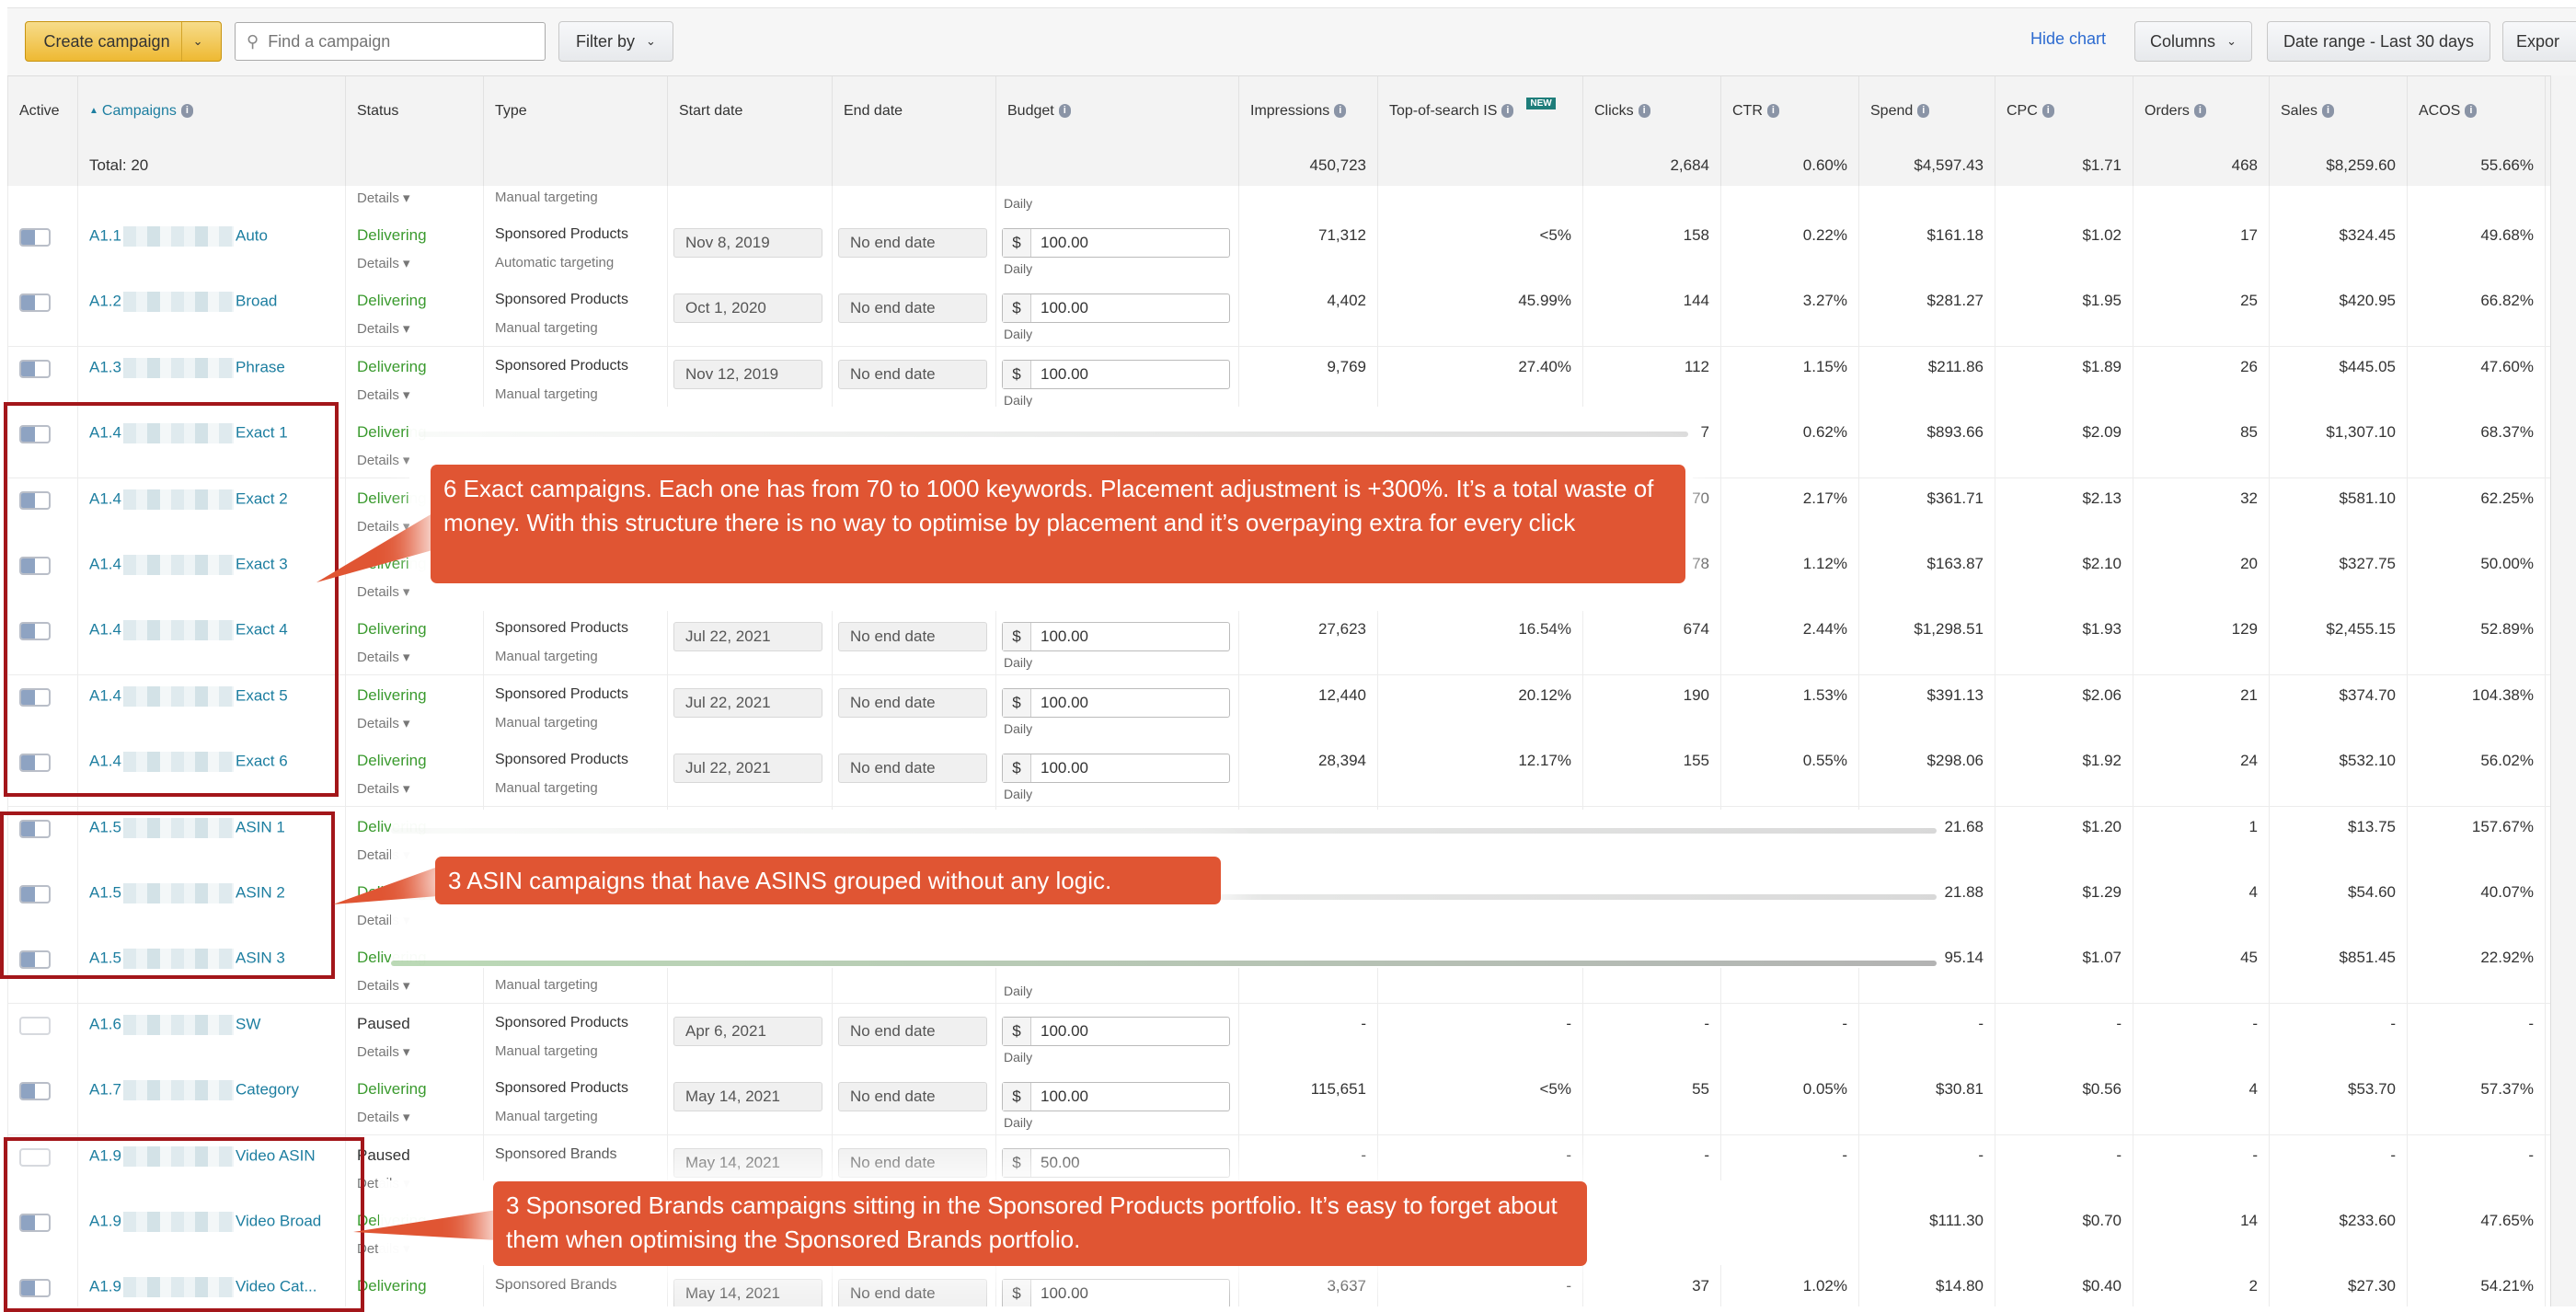 This screenshot has width=2576, height=1312. What do you see at coordinates (1116, 110) in the screenshot?
I see `column-header-budget: Budget i` at bounding box center [1116, 110].